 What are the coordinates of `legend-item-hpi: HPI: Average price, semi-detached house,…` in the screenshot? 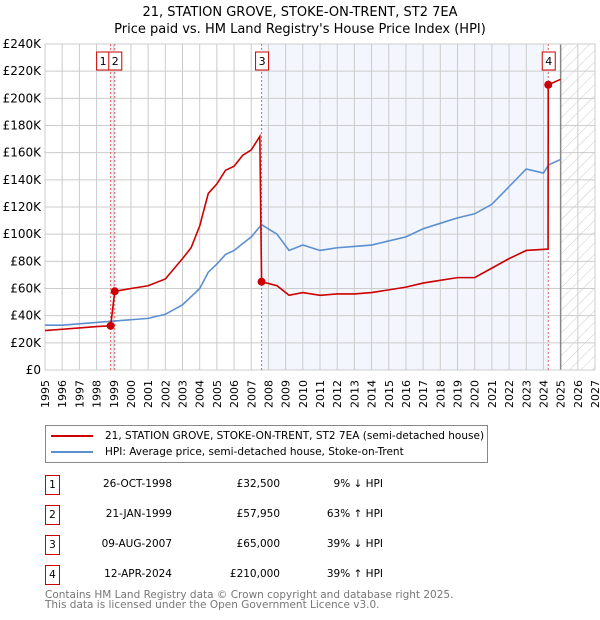 It's located at (225, 452).